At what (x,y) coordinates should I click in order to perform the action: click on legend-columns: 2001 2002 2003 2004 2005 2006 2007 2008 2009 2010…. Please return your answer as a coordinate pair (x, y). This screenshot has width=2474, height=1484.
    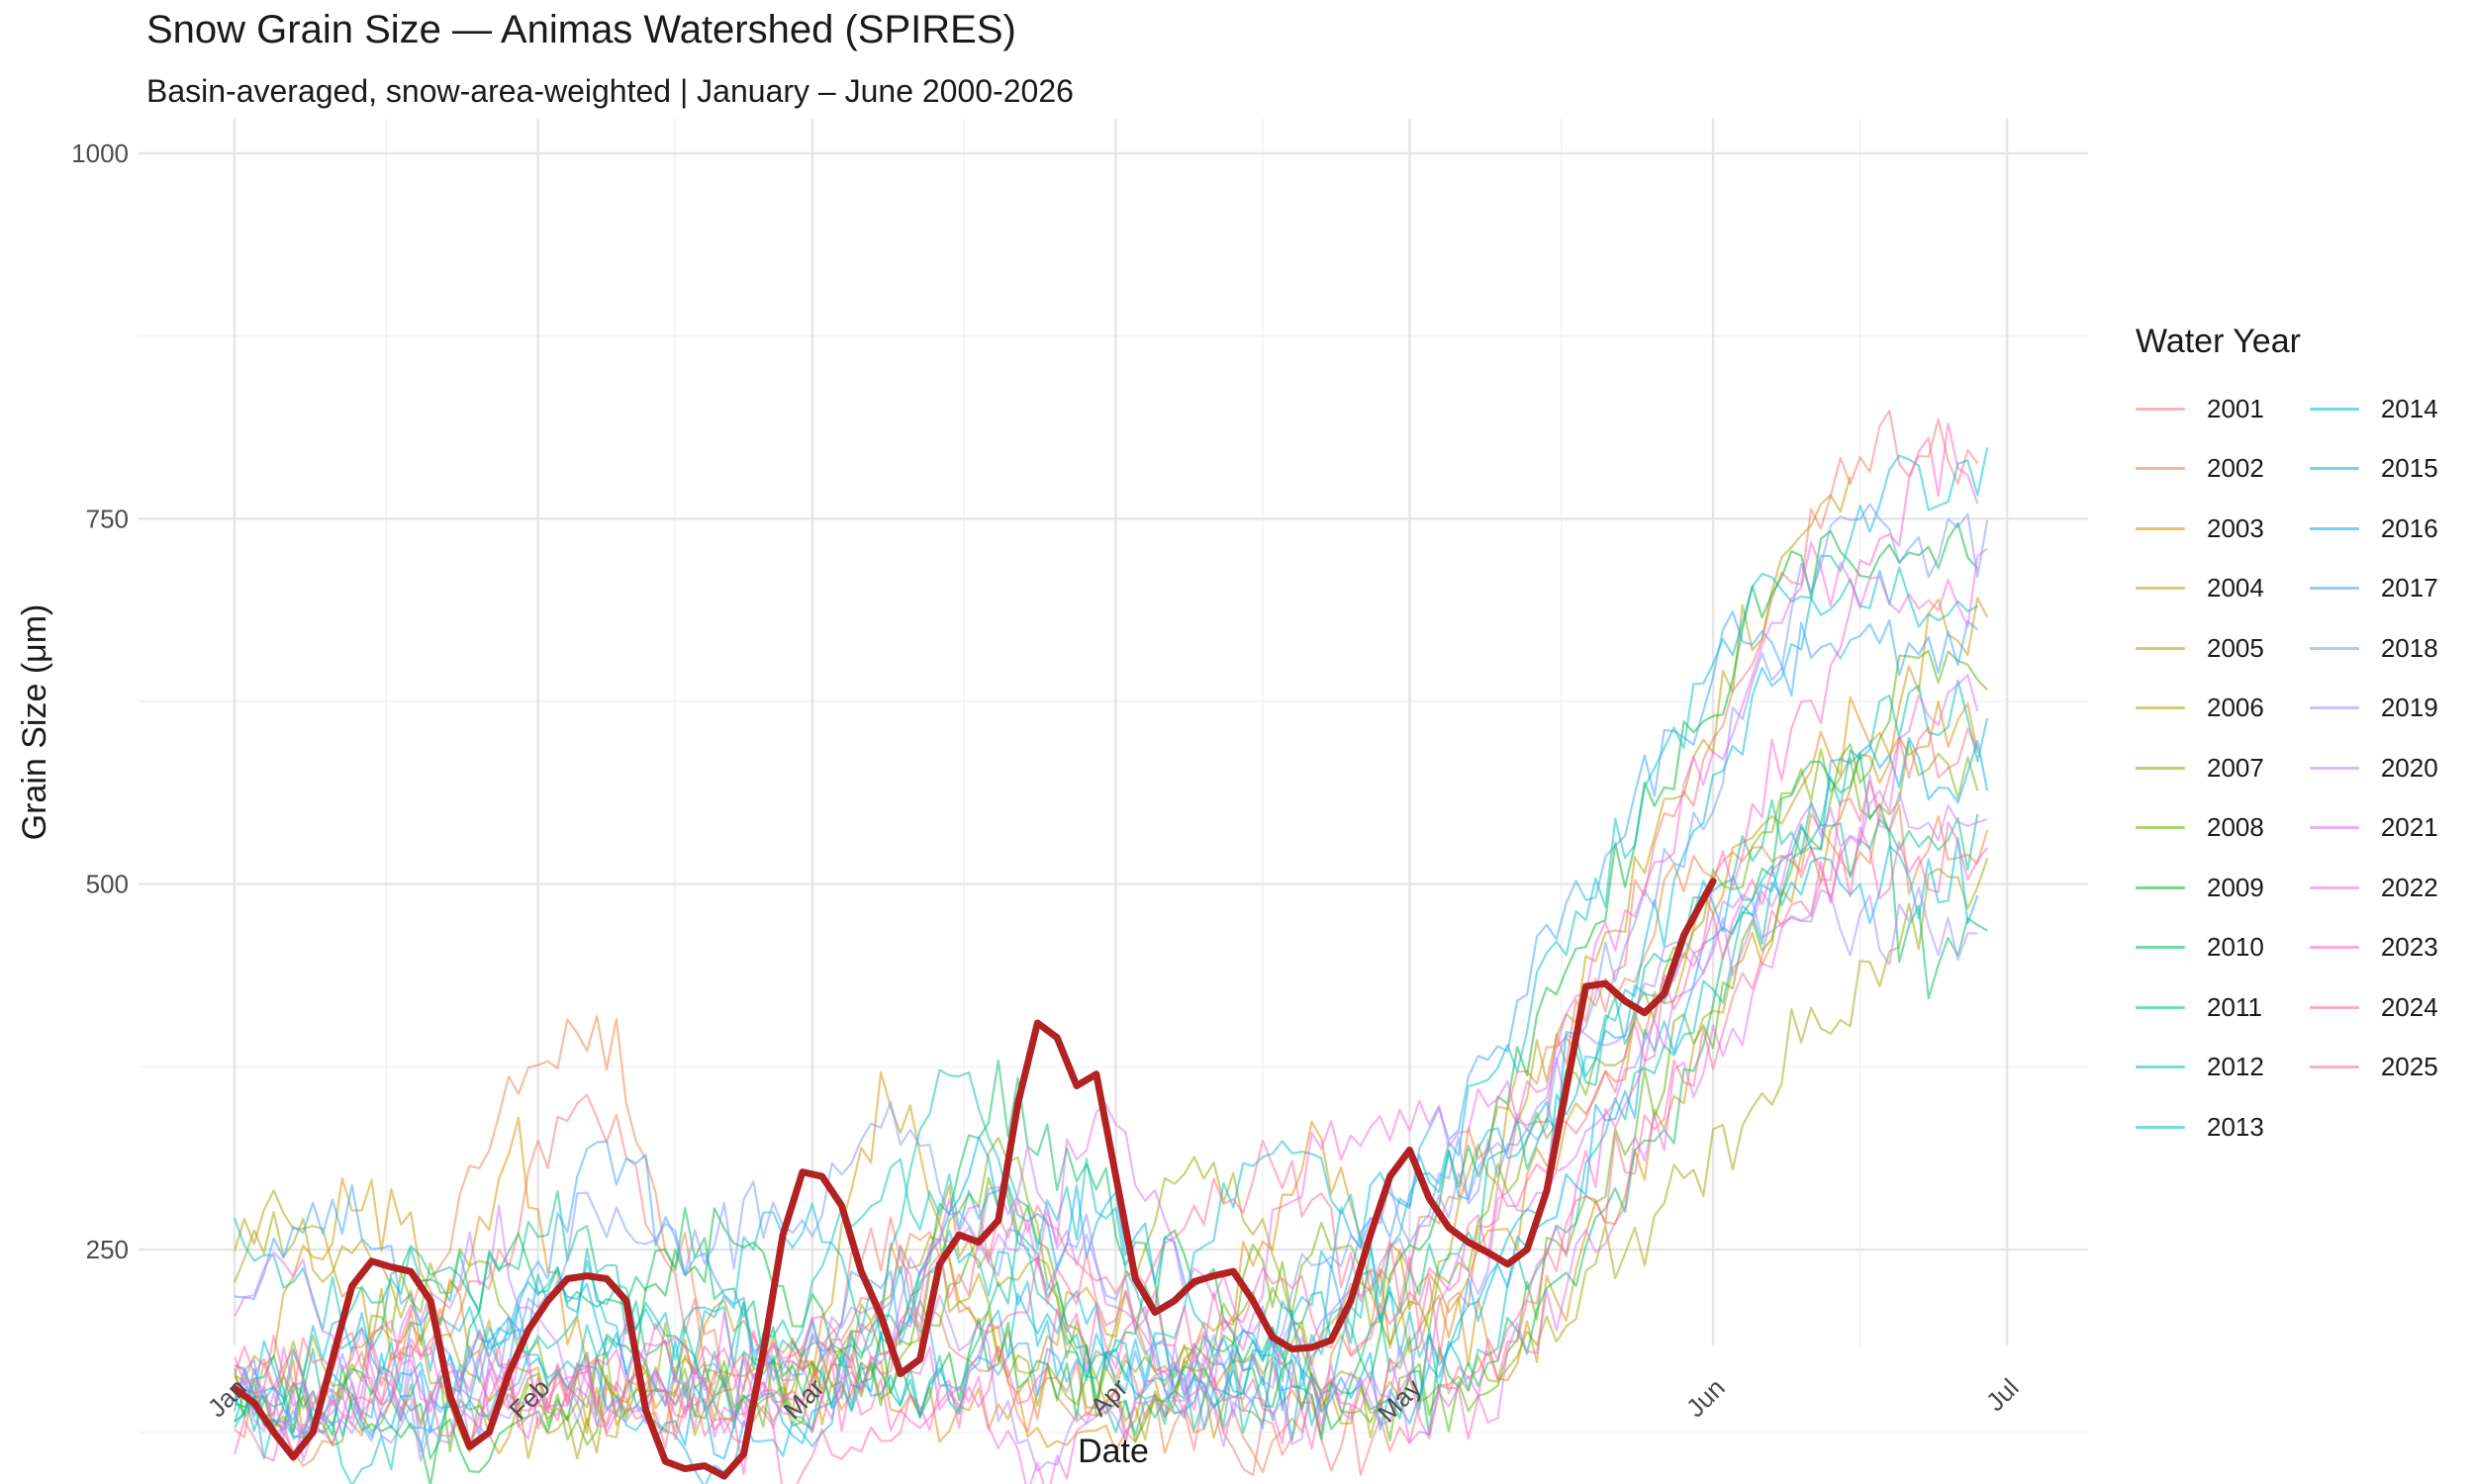
    Looking at the image, I should click on (2287, 768).